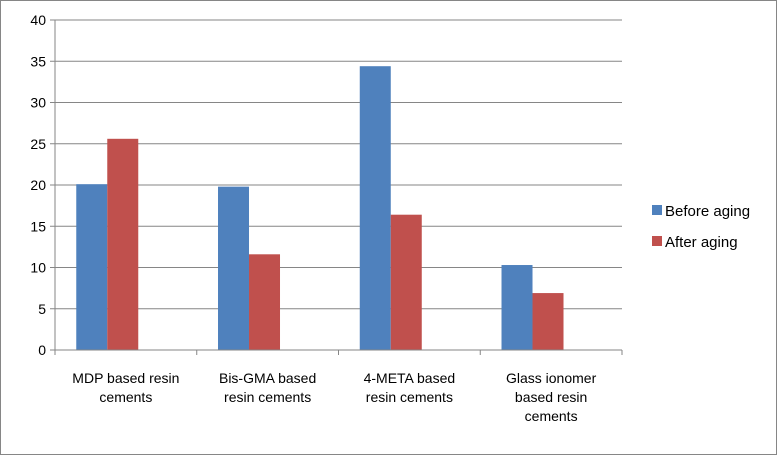 This screenshot has width=777, height=455. I want to click on x-category-label-line: 4-META based, so click(410, 378).